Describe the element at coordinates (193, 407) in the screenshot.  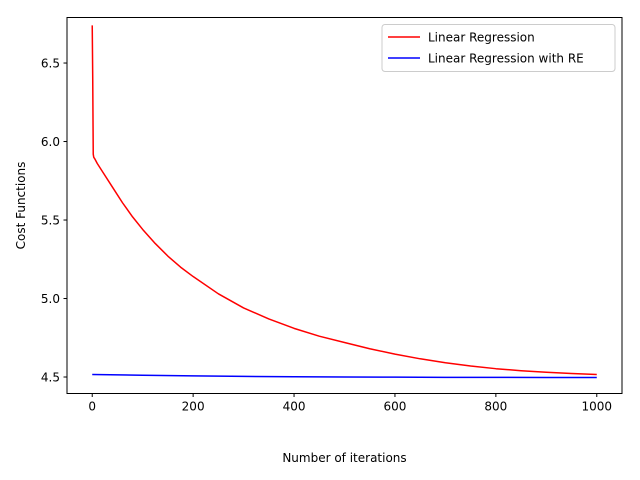
I see `x-tick-label: 200` at that location.